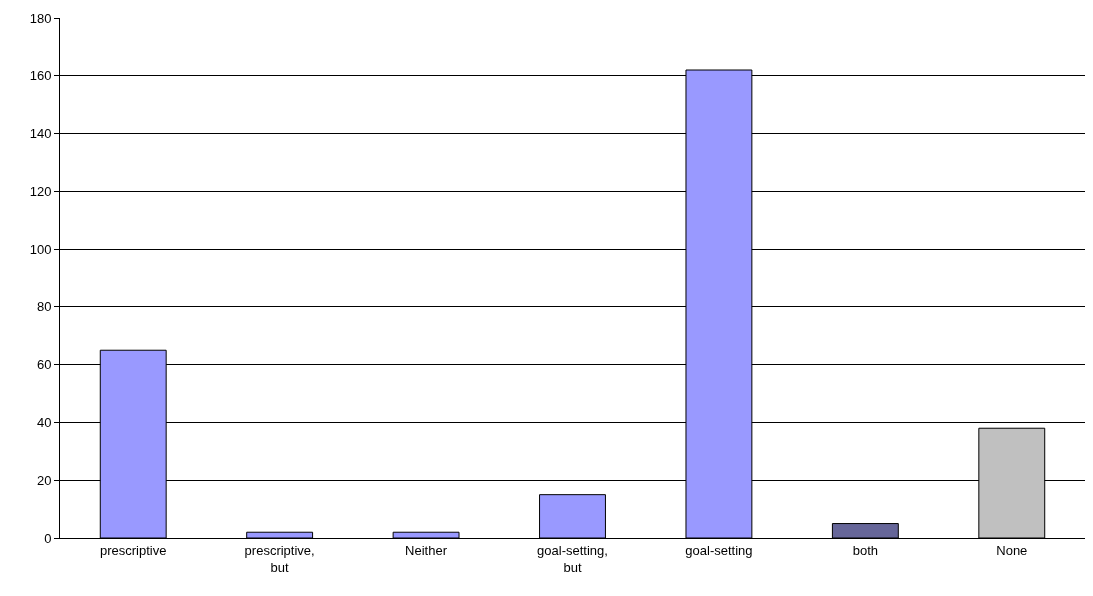  Describe the element at coordinates (44, 480) in the screenshot. I see `y-tick-label: 20` at that location.